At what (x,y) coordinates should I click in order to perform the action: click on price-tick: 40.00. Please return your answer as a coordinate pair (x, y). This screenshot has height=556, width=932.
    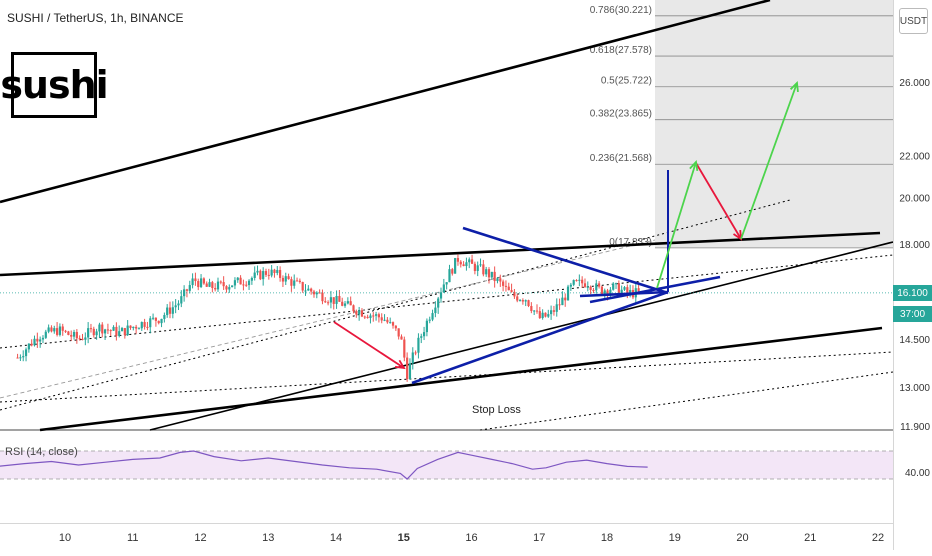
    Looking at the image, I should click on (917, 473).